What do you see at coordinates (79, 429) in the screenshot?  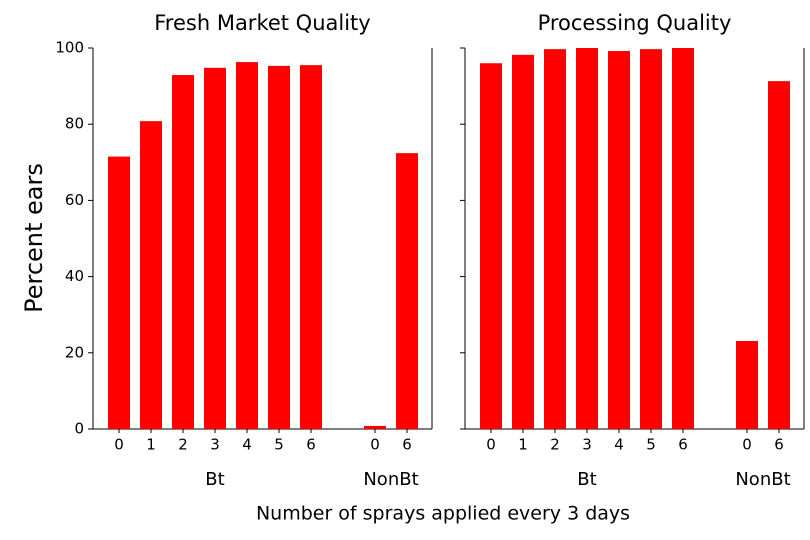 I see `y-tick-label: 0` at bounding box center [79, 429].